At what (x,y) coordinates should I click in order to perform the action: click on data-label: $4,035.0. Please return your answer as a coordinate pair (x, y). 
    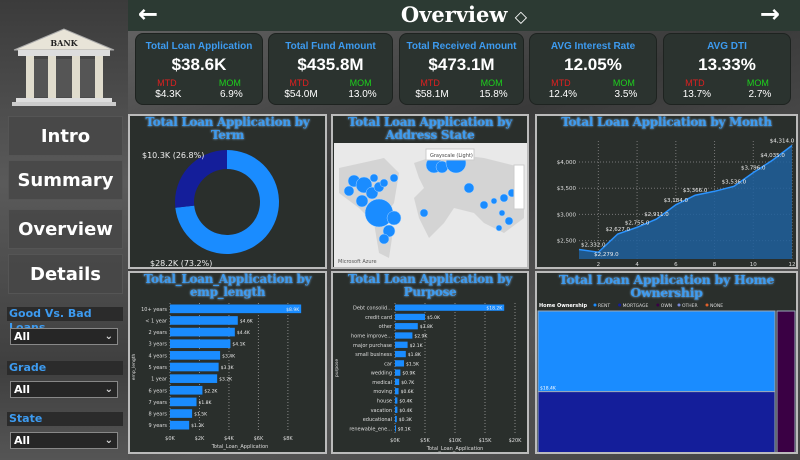
    Looking at the image, I should click on (772, 156).